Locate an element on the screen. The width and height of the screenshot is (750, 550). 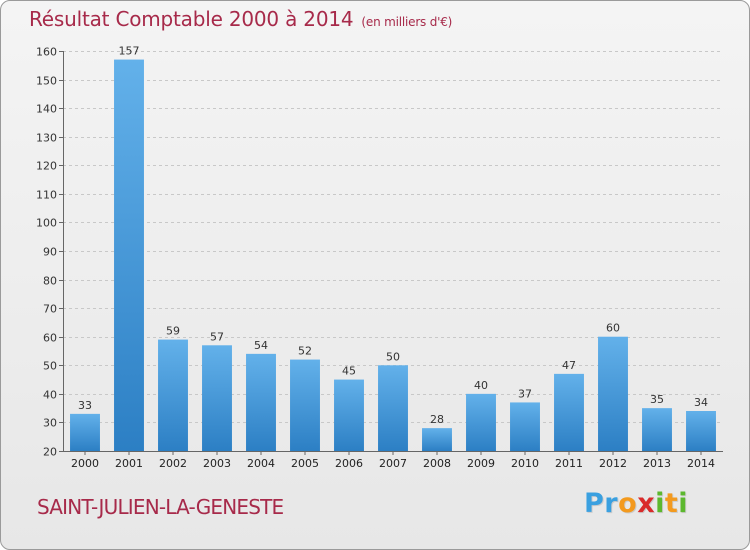
value-label: 54 is located at coordinates (261, 345).